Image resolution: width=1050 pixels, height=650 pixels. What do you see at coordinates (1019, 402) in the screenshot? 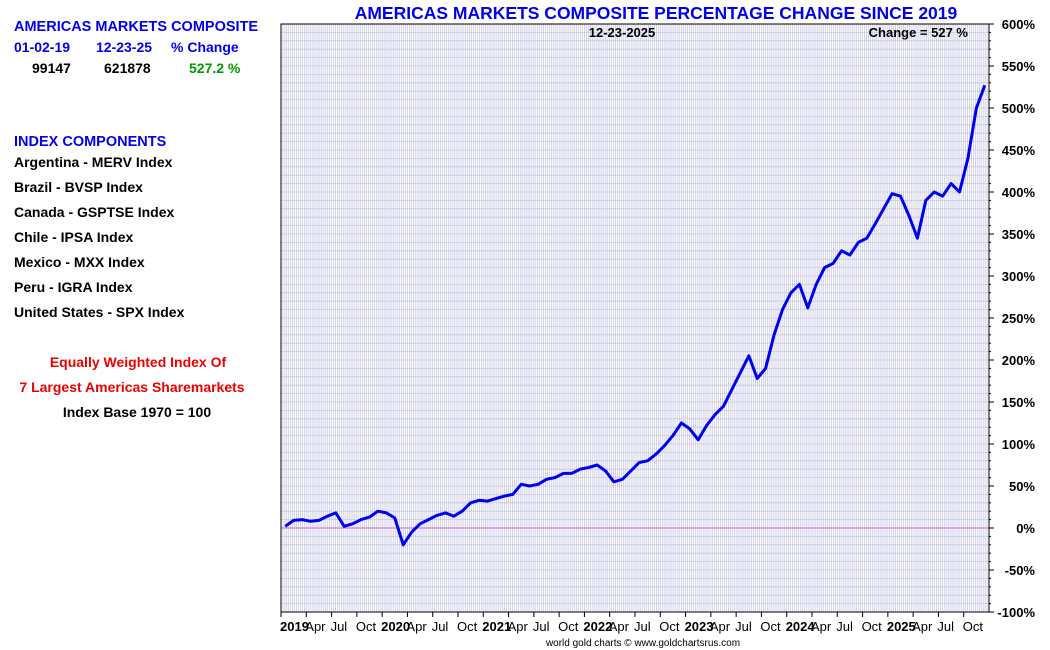
I see `y-tick-label: 150%` at bounding box center [1019, 402].